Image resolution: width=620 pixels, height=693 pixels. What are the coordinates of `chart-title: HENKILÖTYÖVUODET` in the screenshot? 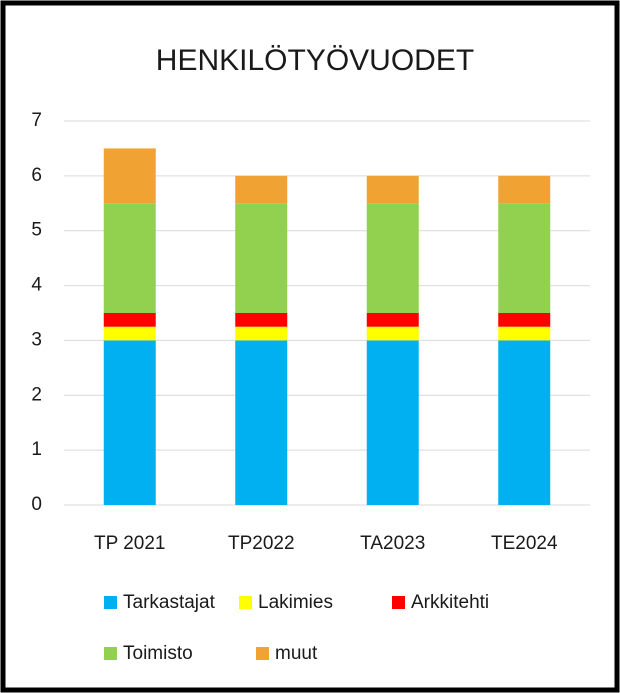 It's located at (315, 60).